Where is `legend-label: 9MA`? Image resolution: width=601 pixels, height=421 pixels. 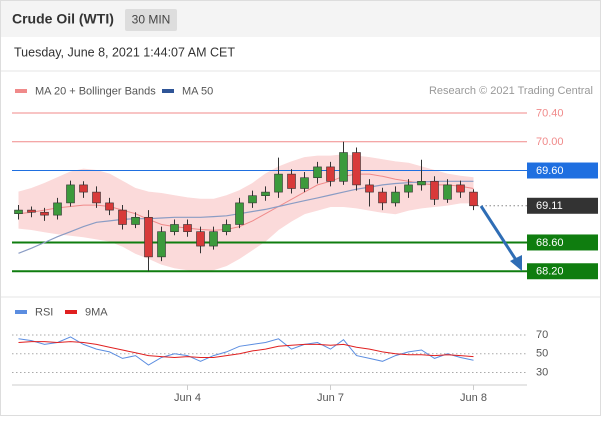
legend-label: 9MA is located at coordinates (96, 312).